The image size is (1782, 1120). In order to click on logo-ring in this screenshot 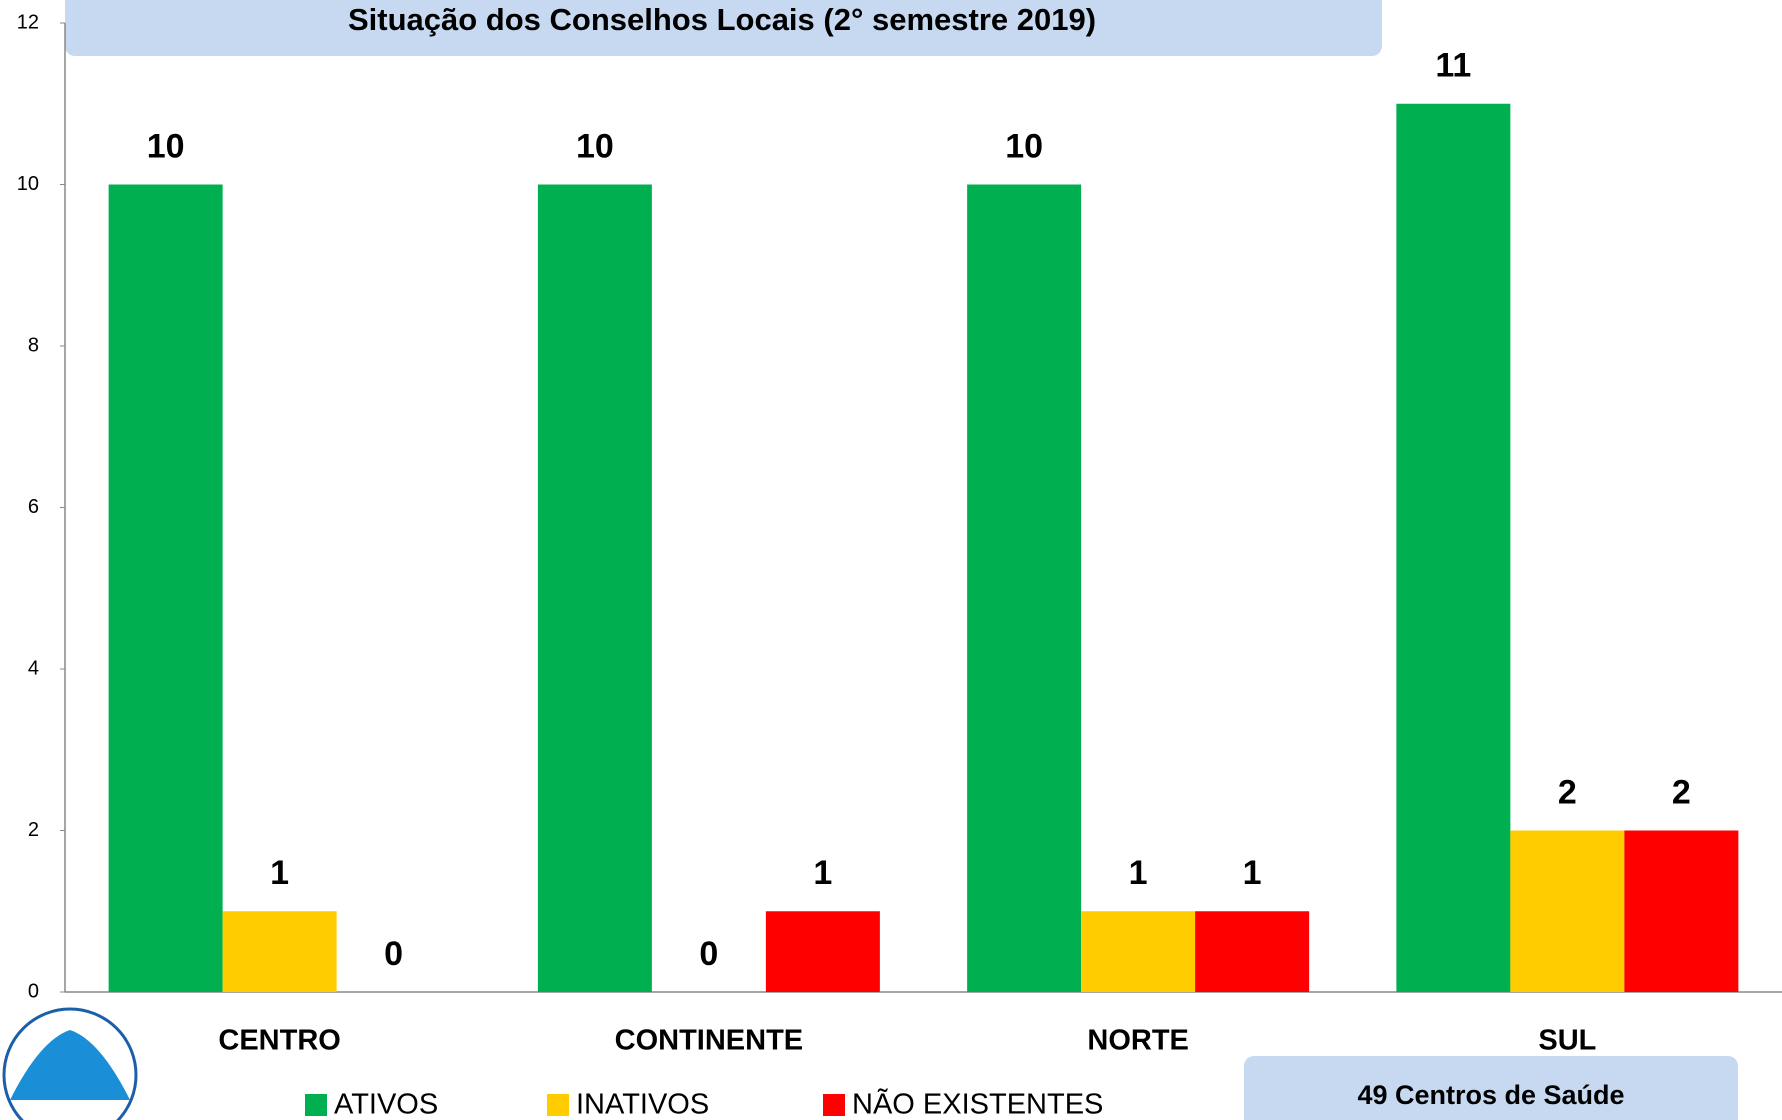, I will do `click(70, 1063)`.